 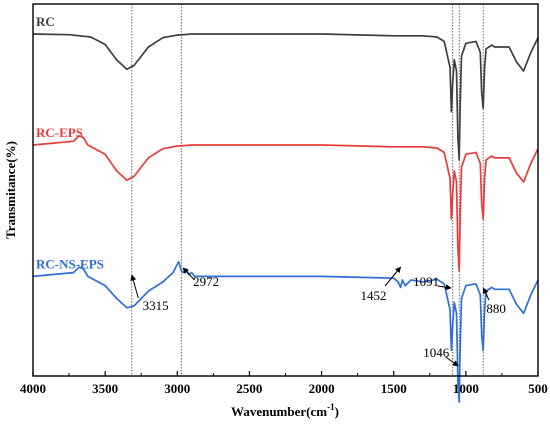 I want to click on series-label-rc-eps: RC-EPS, so click(x=59, y=132).